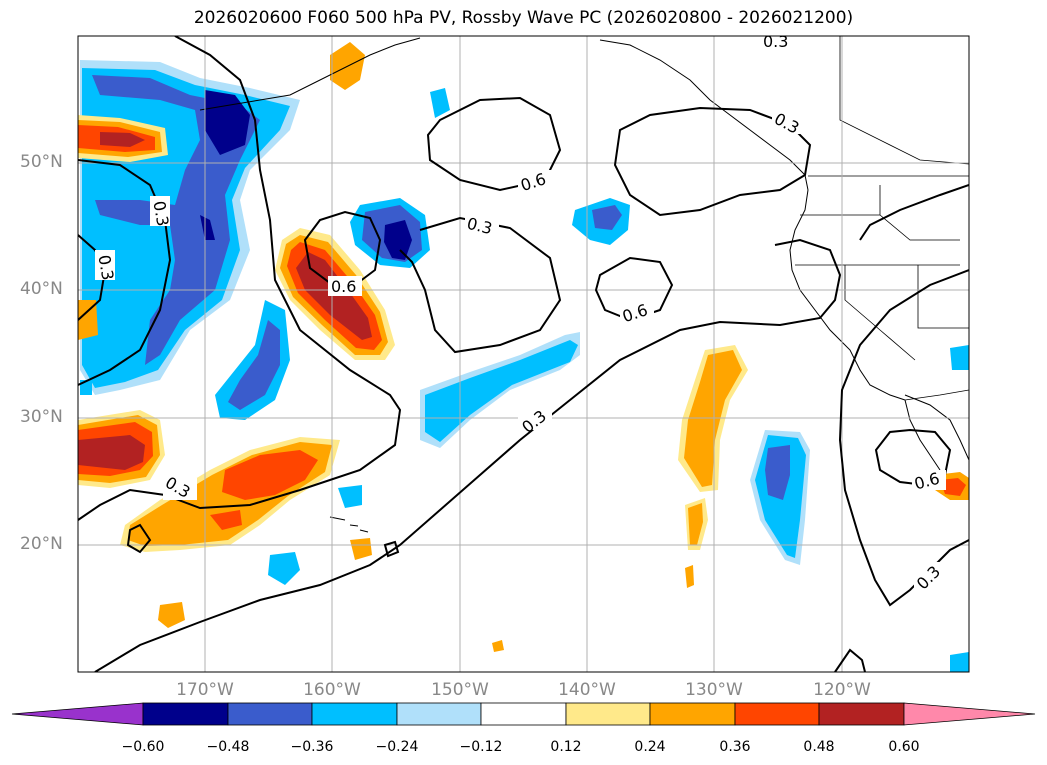  I want to click on colorbar-tick-label: 0.24, so click(650, 747).